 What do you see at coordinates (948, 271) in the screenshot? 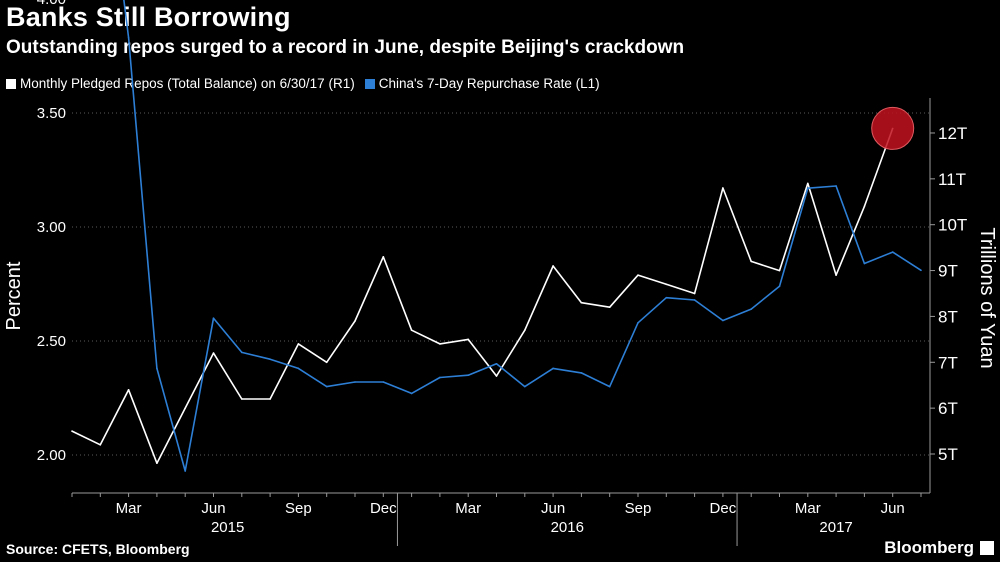
I see `y2-tick-label: 9T` at bounding box center [948, 271].